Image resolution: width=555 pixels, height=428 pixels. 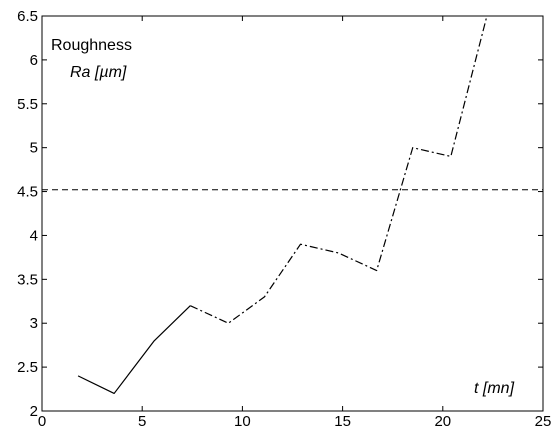 I want to click on x-tick-label: 25, so click(x=543, y=420).